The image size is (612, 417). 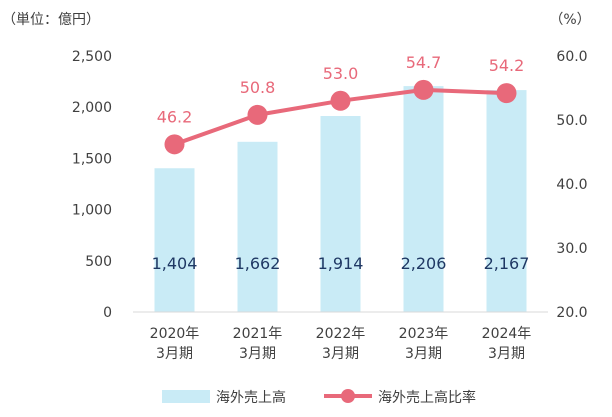 I want to click on x-axis-labels: 2020年 3月期 2021年 3月期 2022年 3月期 2023年 3月期 2024年 3月期, so click(x=341, y=344).